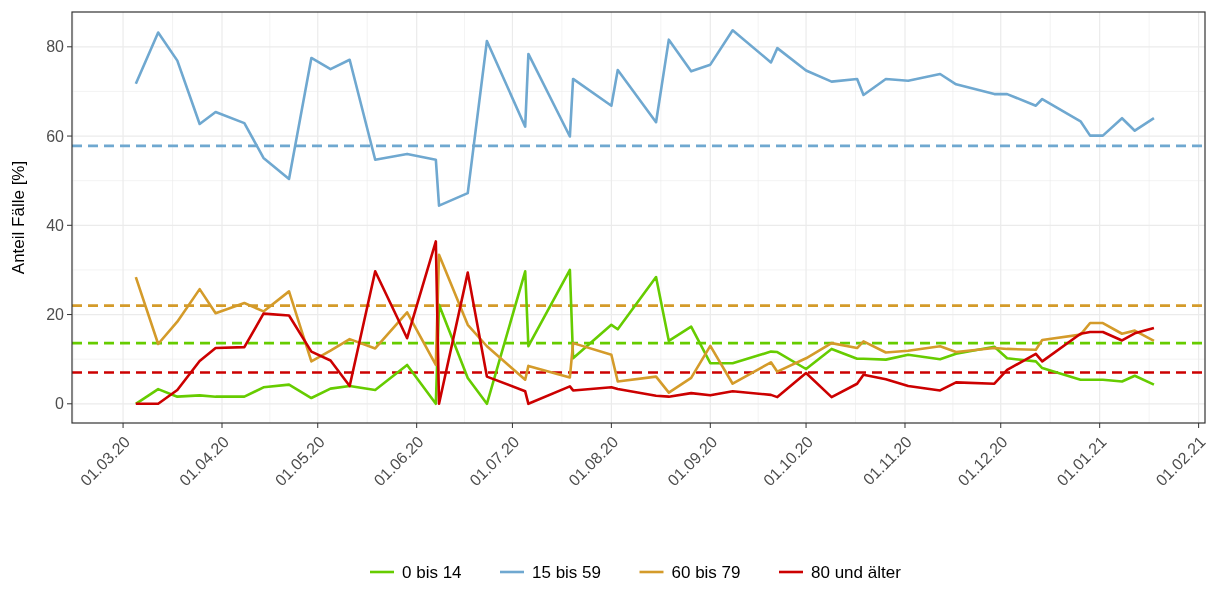 Image resolution: width=1214 pixels, height=592 pixels. Describe the element at coordinates (706, 572) in the screenshot. I see `legend-label: 60 bis 79` at that location.